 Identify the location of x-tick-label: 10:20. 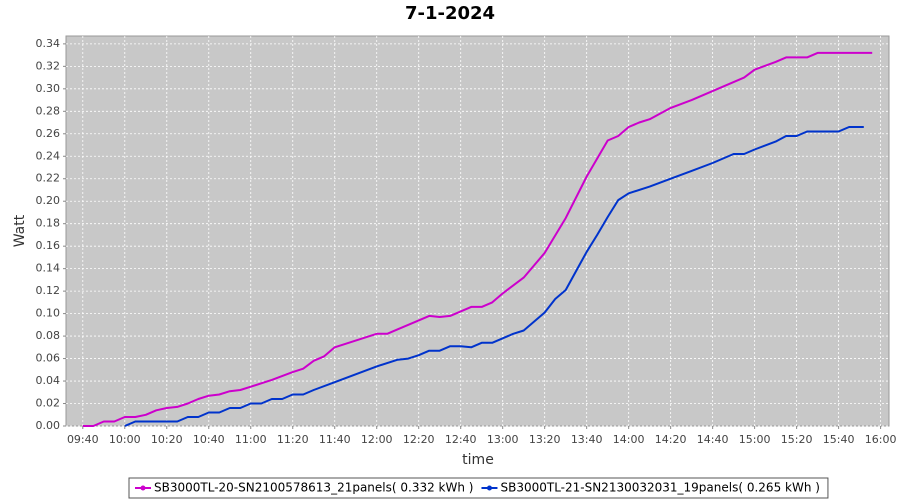
(167, 439).